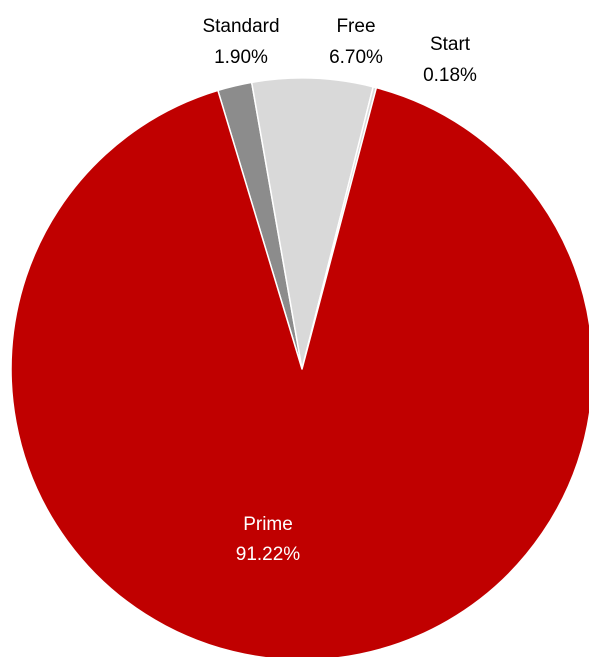 The height and width of the screenshot is (657, 589). I want to click on slice-value-prime: 91.22%, so click(268, 554).